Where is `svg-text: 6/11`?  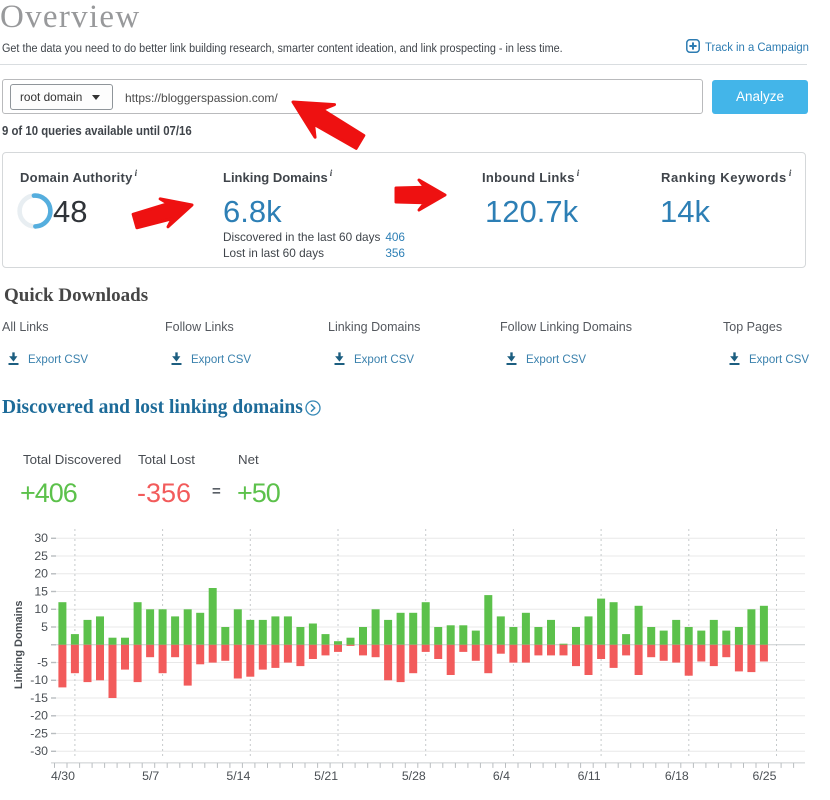
svg-text: 6/11 is located at coordinates (589, 776).